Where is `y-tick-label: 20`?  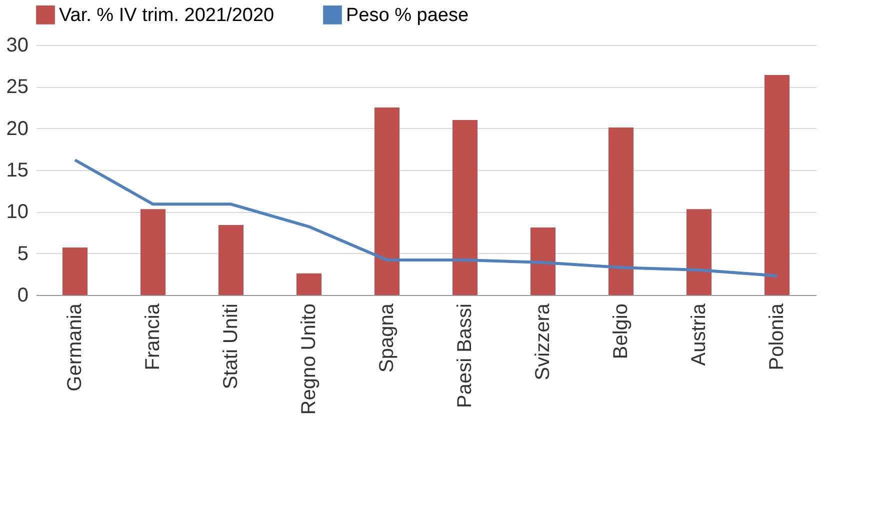
y-tick-label: 20 is located at coordinates (17, 129).